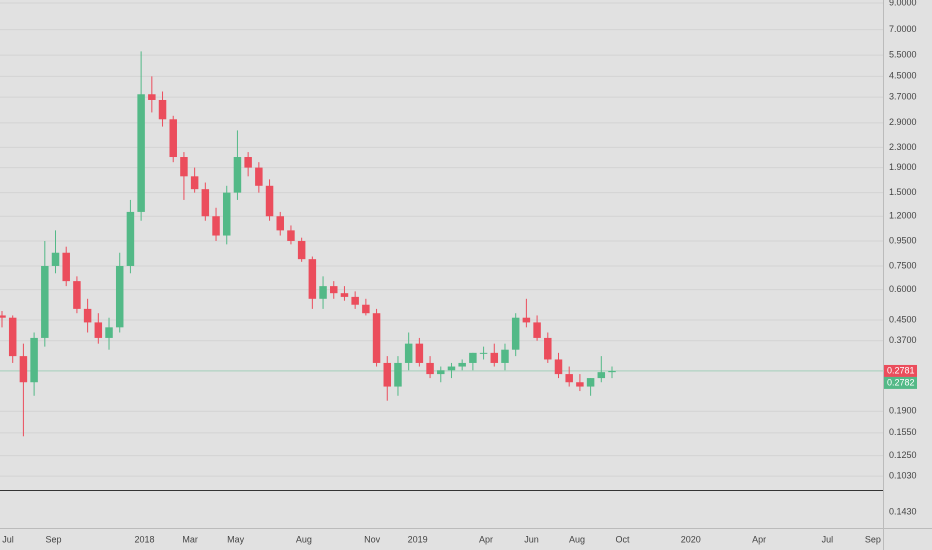  I want to click on y-tick-label: 5.5000, so click(903, 55).